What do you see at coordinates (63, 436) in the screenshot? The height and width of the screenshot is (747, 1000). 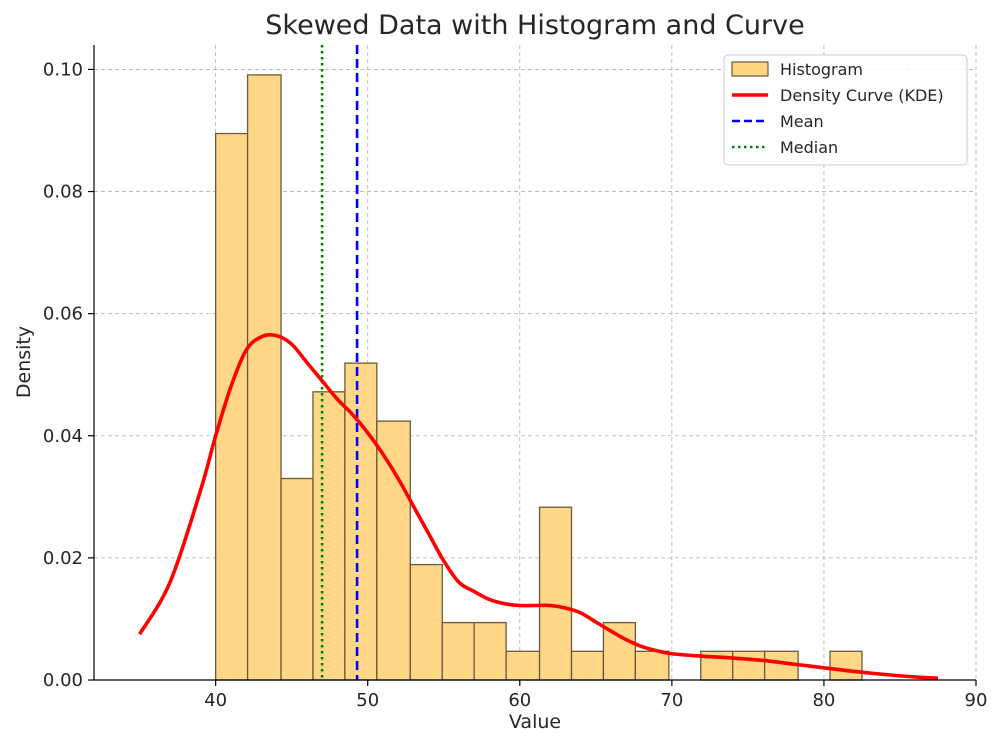 I see `y-tick-label: 0.04` at bounding box center [63, 436].